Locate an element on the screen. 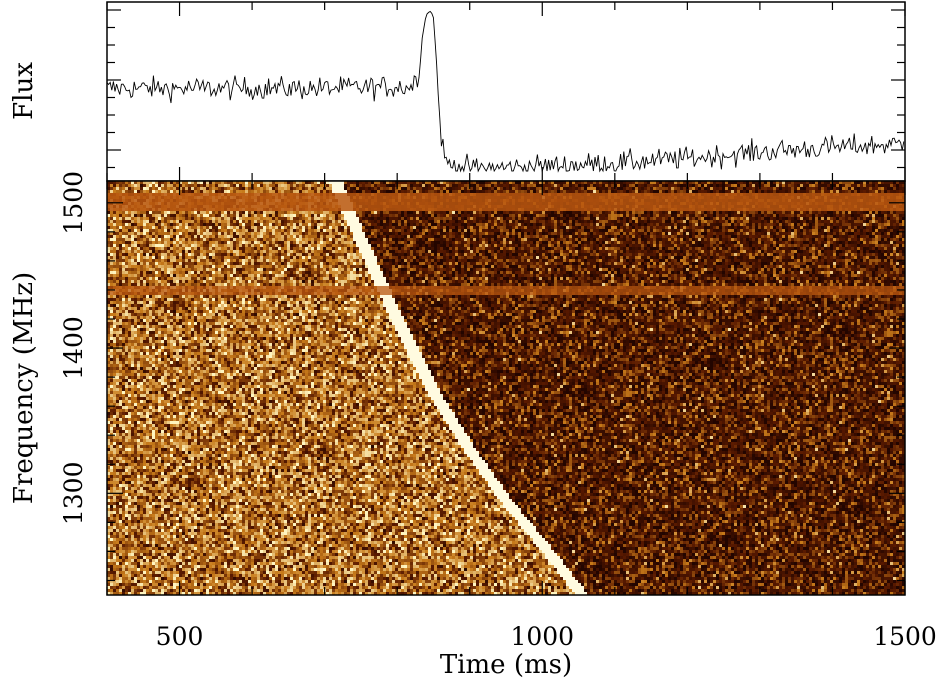  x-tick-label: 1500 is located at coordinates (905, 636).